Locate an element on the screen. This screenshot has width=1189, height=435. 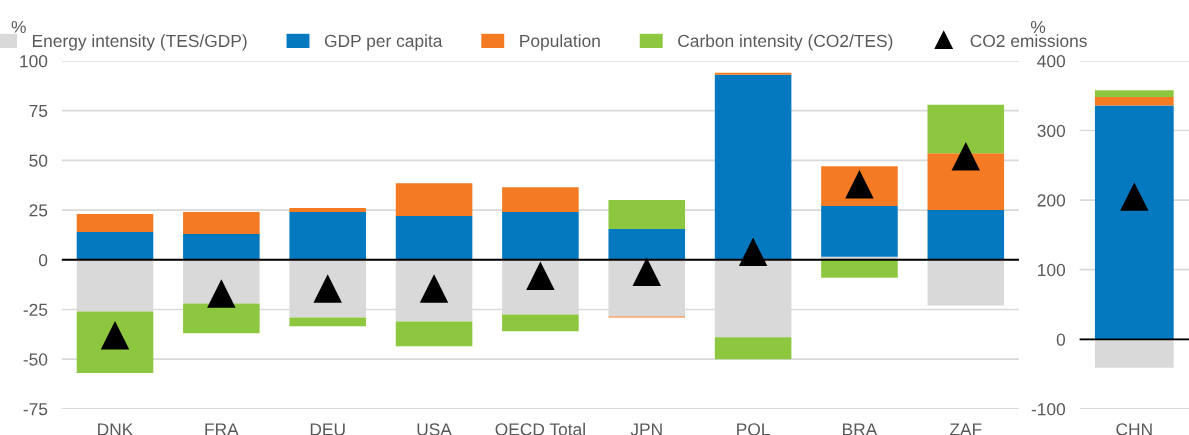
y-tick-label: 75 is located at coordinates (38, 111).